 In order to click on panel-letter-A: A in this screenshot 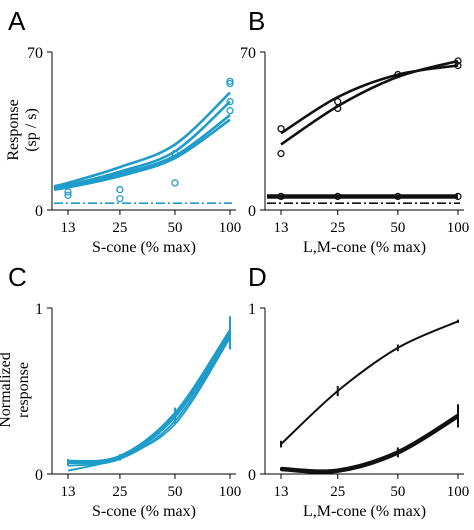, I will do `click(17, 21)`.